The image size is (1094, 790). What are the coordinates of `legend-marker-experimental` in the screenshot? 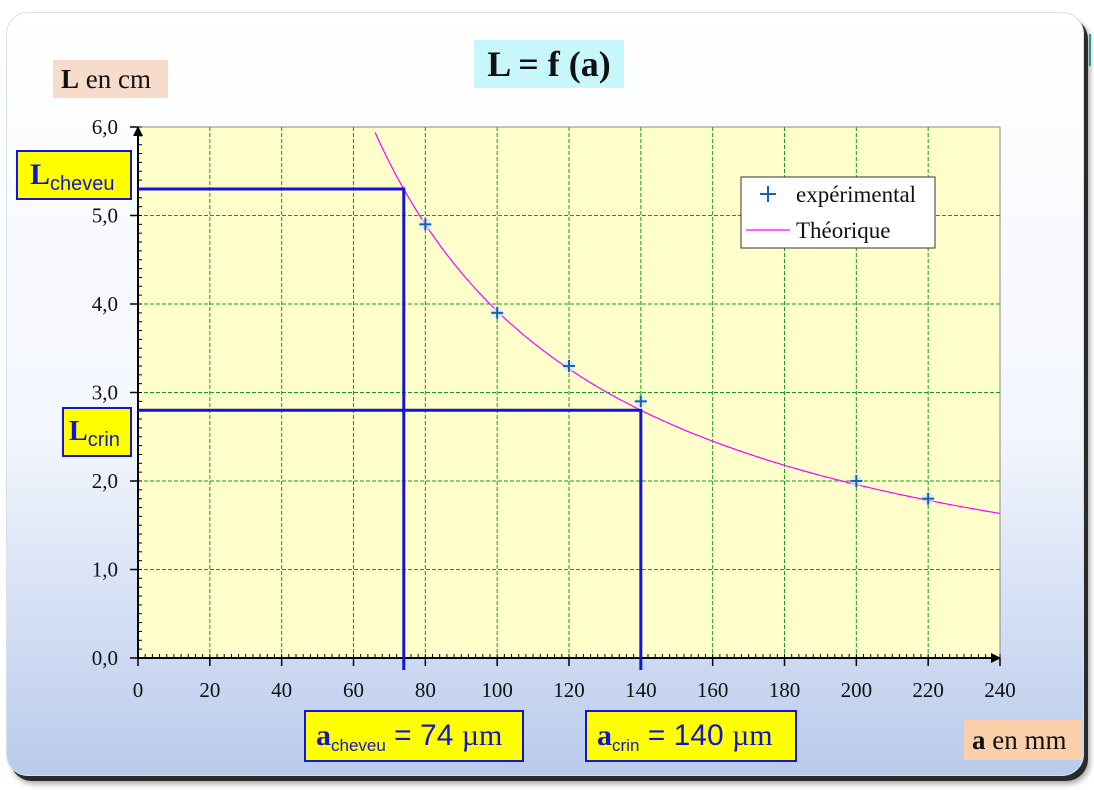 It's located at (768, 194).